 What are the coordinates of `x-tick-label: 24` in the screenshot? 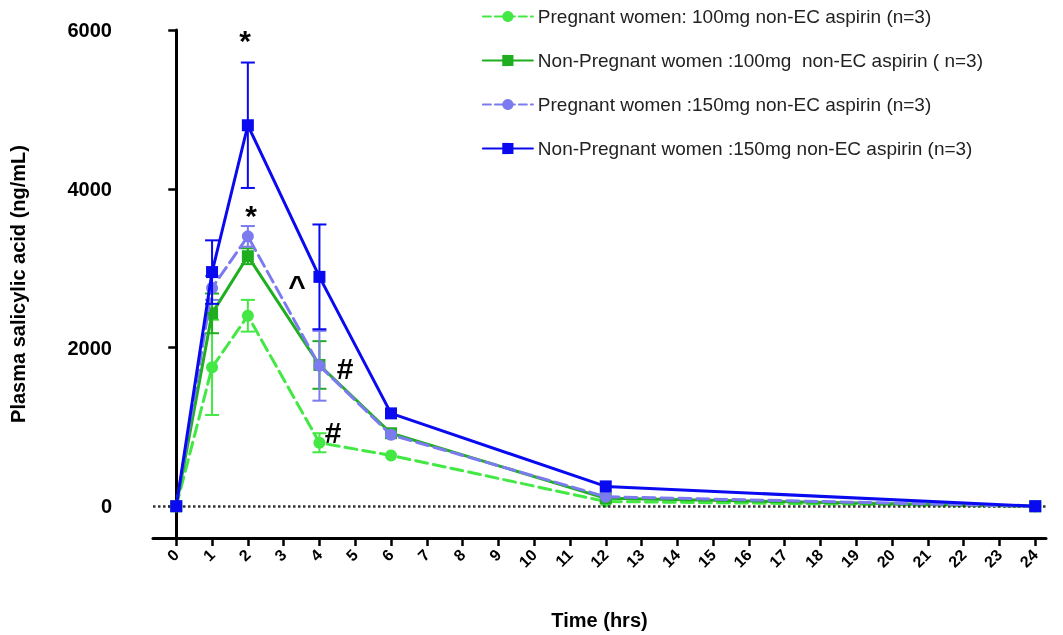 It's located at (1029, 558).